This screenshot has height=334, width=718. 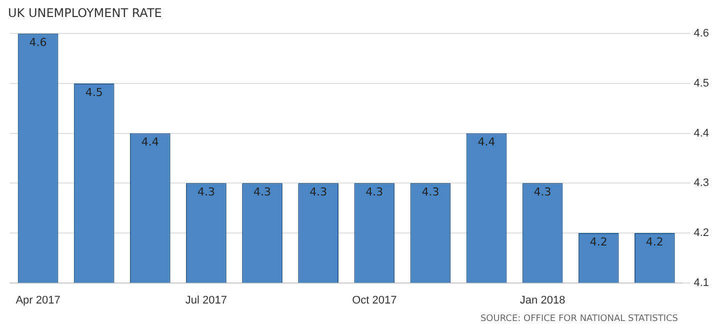 I want to click on x-tick-label: Jan 2018, so click(x=543, y=300).